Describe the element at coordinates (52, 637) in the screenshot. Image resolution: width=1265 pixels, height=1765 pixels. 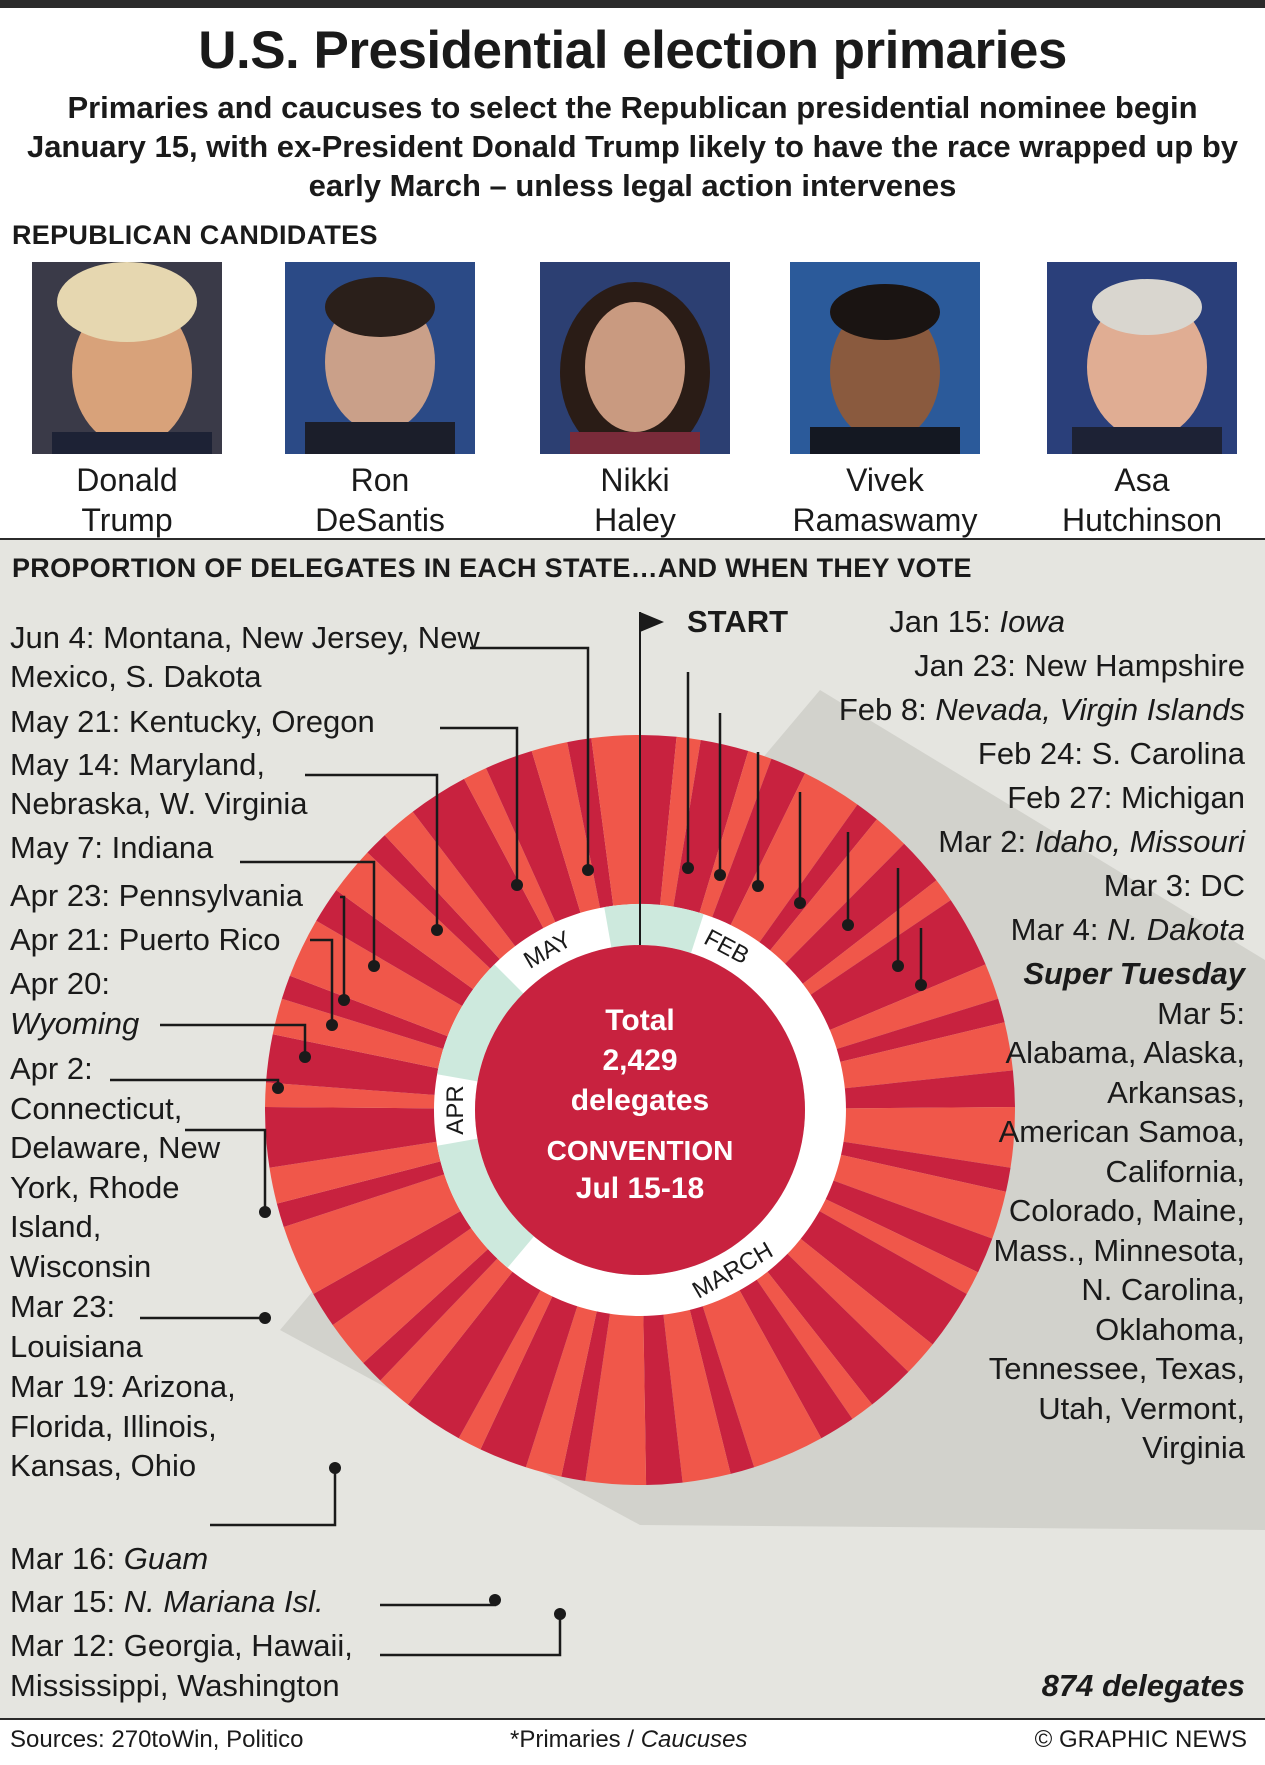
I see `event-date: Jun 4:` at that location.